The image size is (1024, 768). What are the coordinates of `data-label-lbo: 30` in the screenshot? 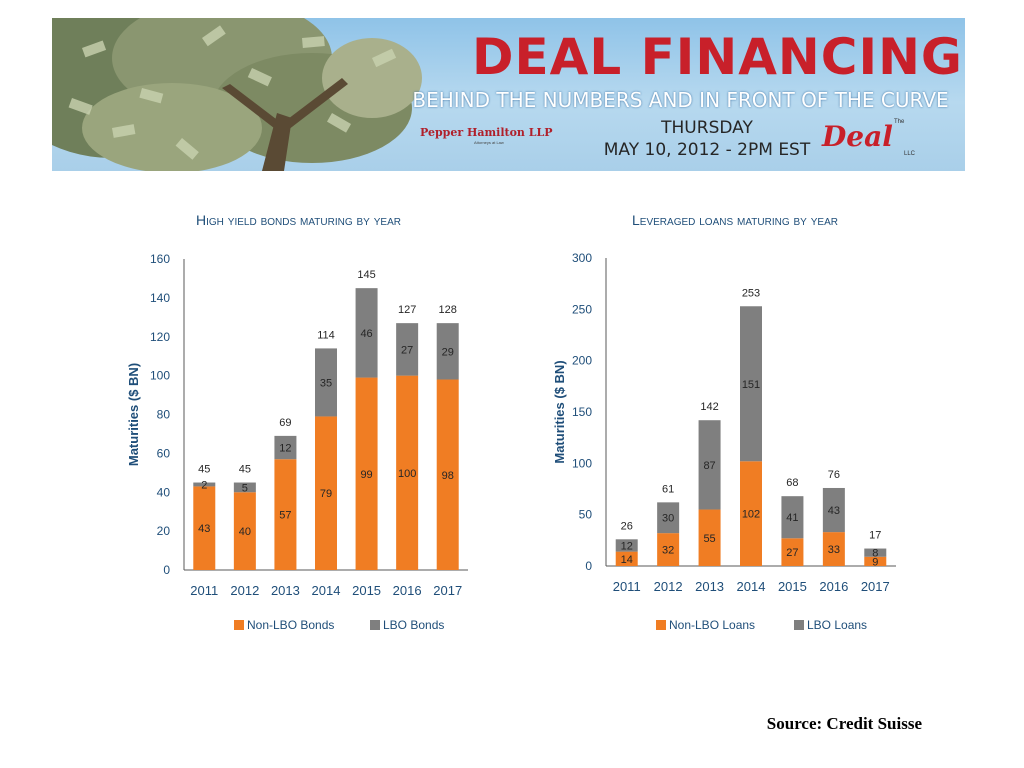 It's located at (668, 519).